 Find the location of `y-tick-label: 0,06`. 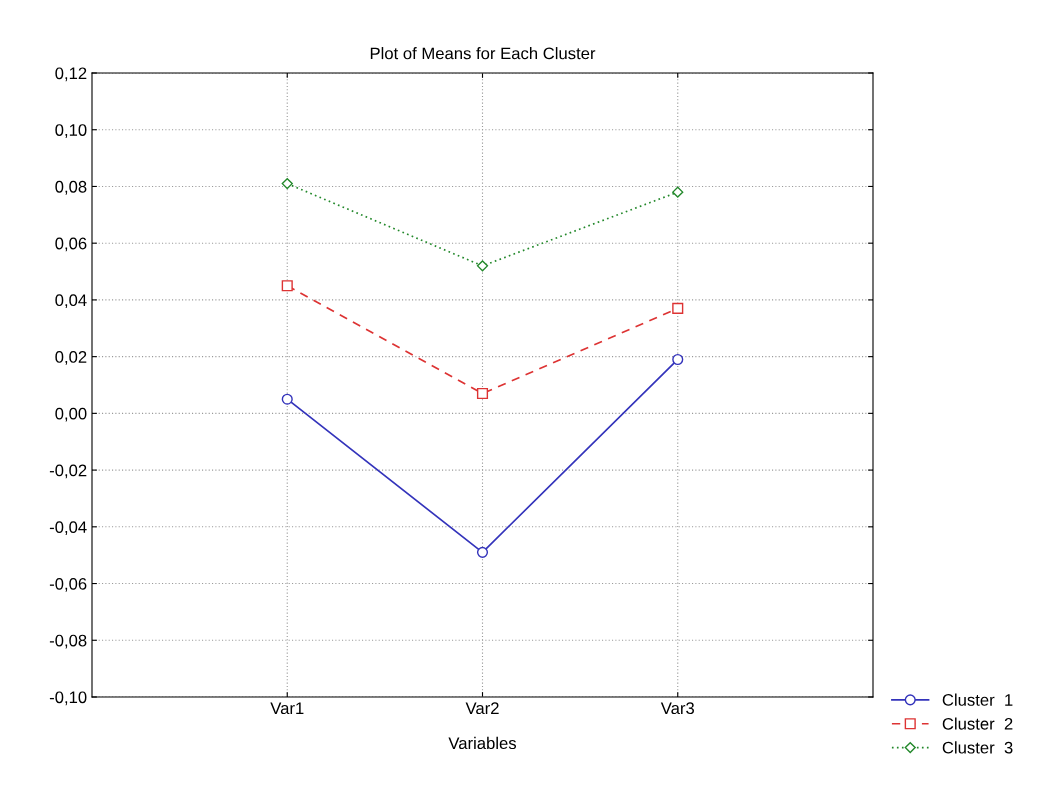

y-tick-label: 0,06 is located at coordinates (71, 244).